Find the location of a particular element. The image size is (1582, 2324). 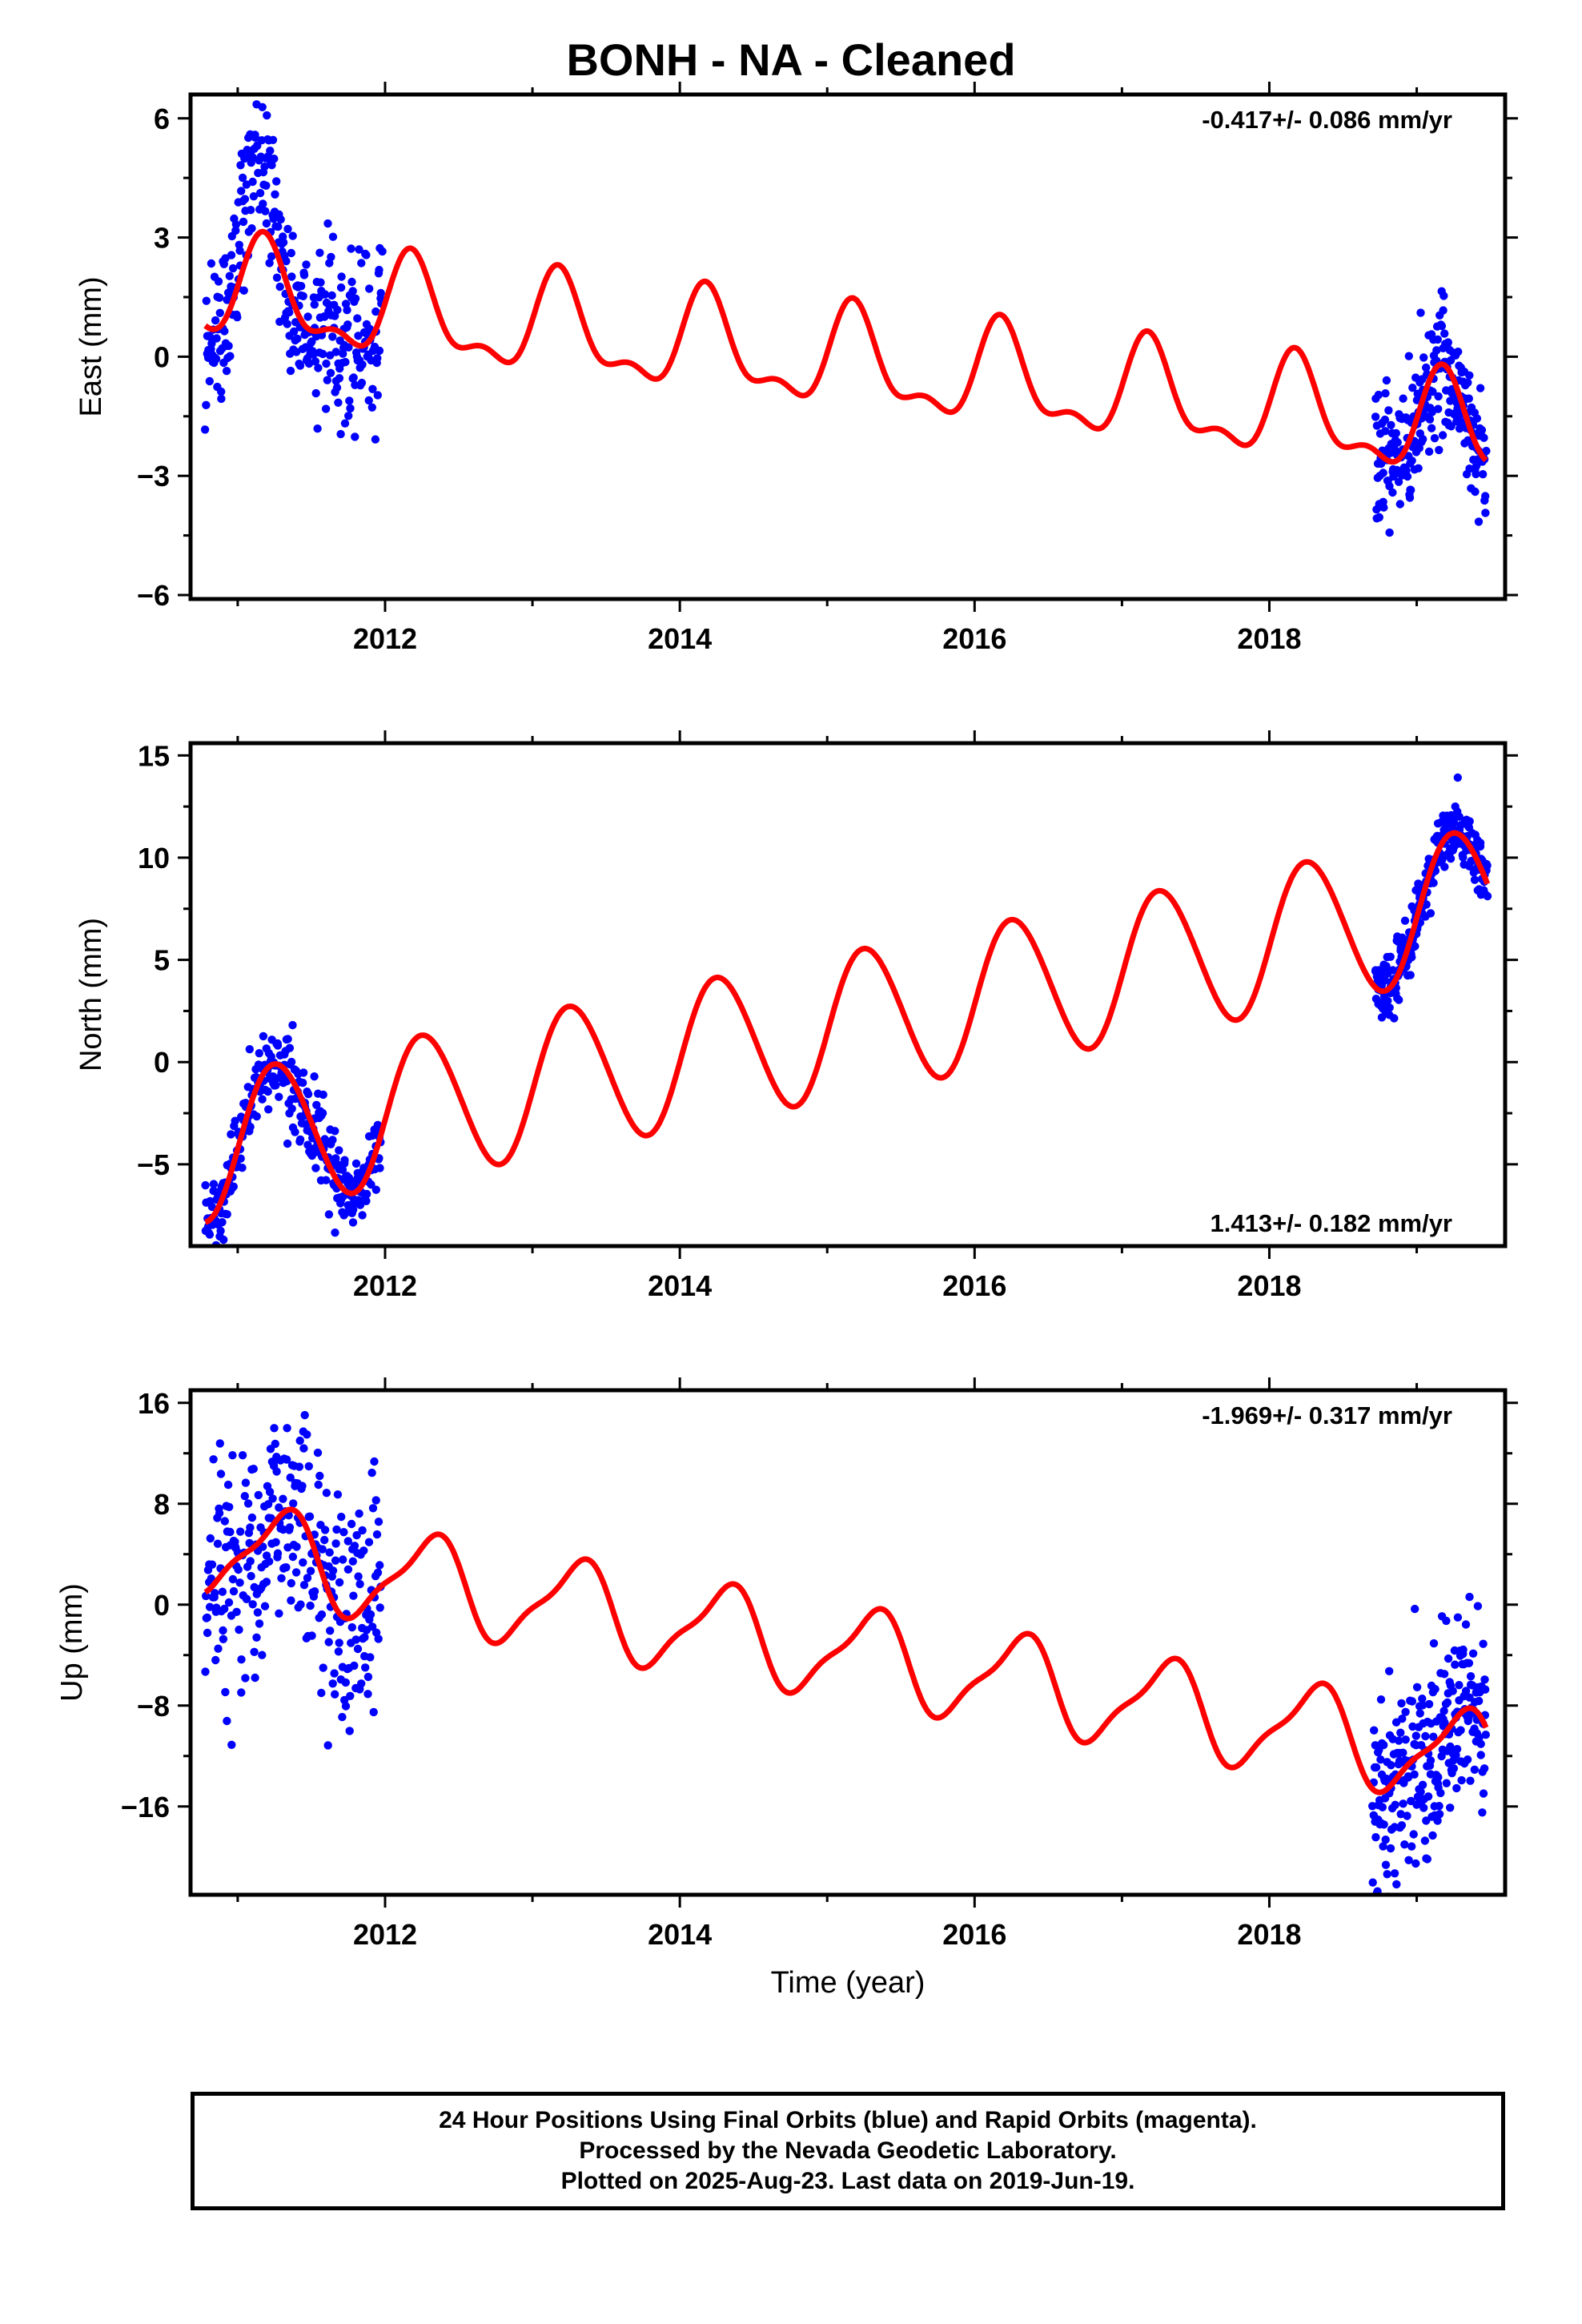

east-model-curve is located at coordinates (846, 346).